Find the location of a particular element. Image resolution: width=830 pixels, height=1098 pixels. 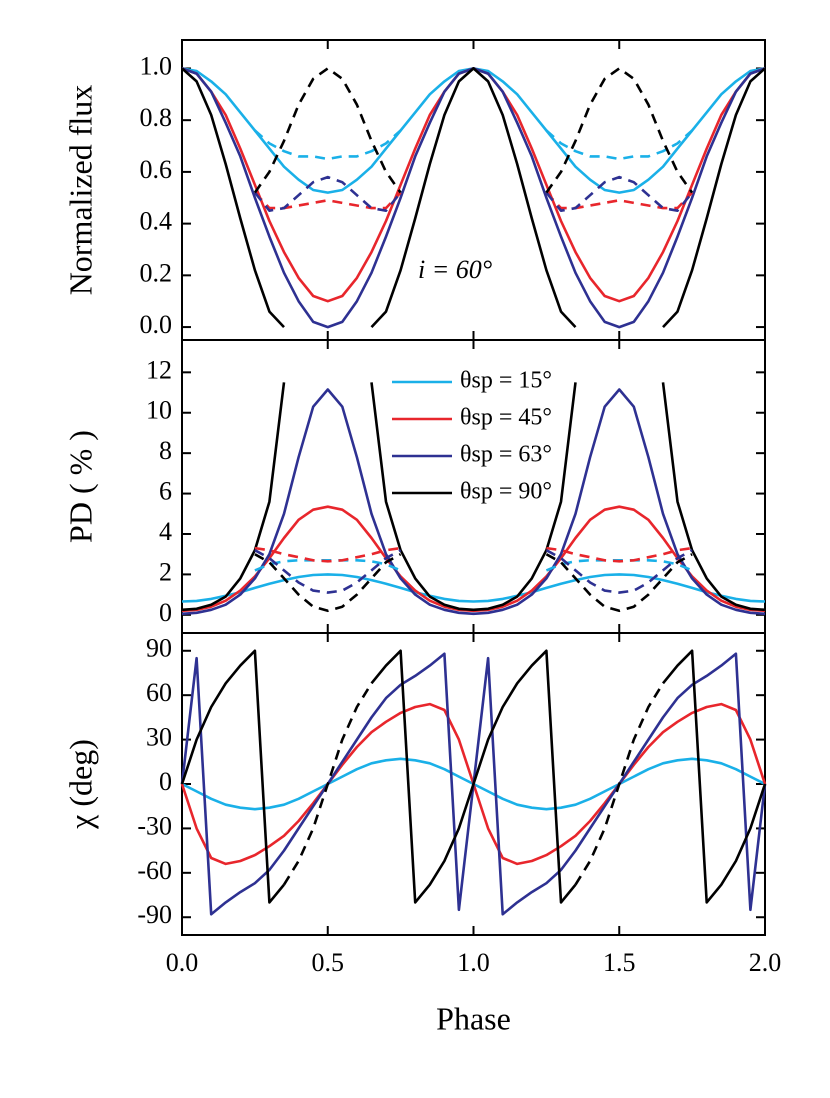

y-tick-label: 0.2 is located at coordinates (156, 272).